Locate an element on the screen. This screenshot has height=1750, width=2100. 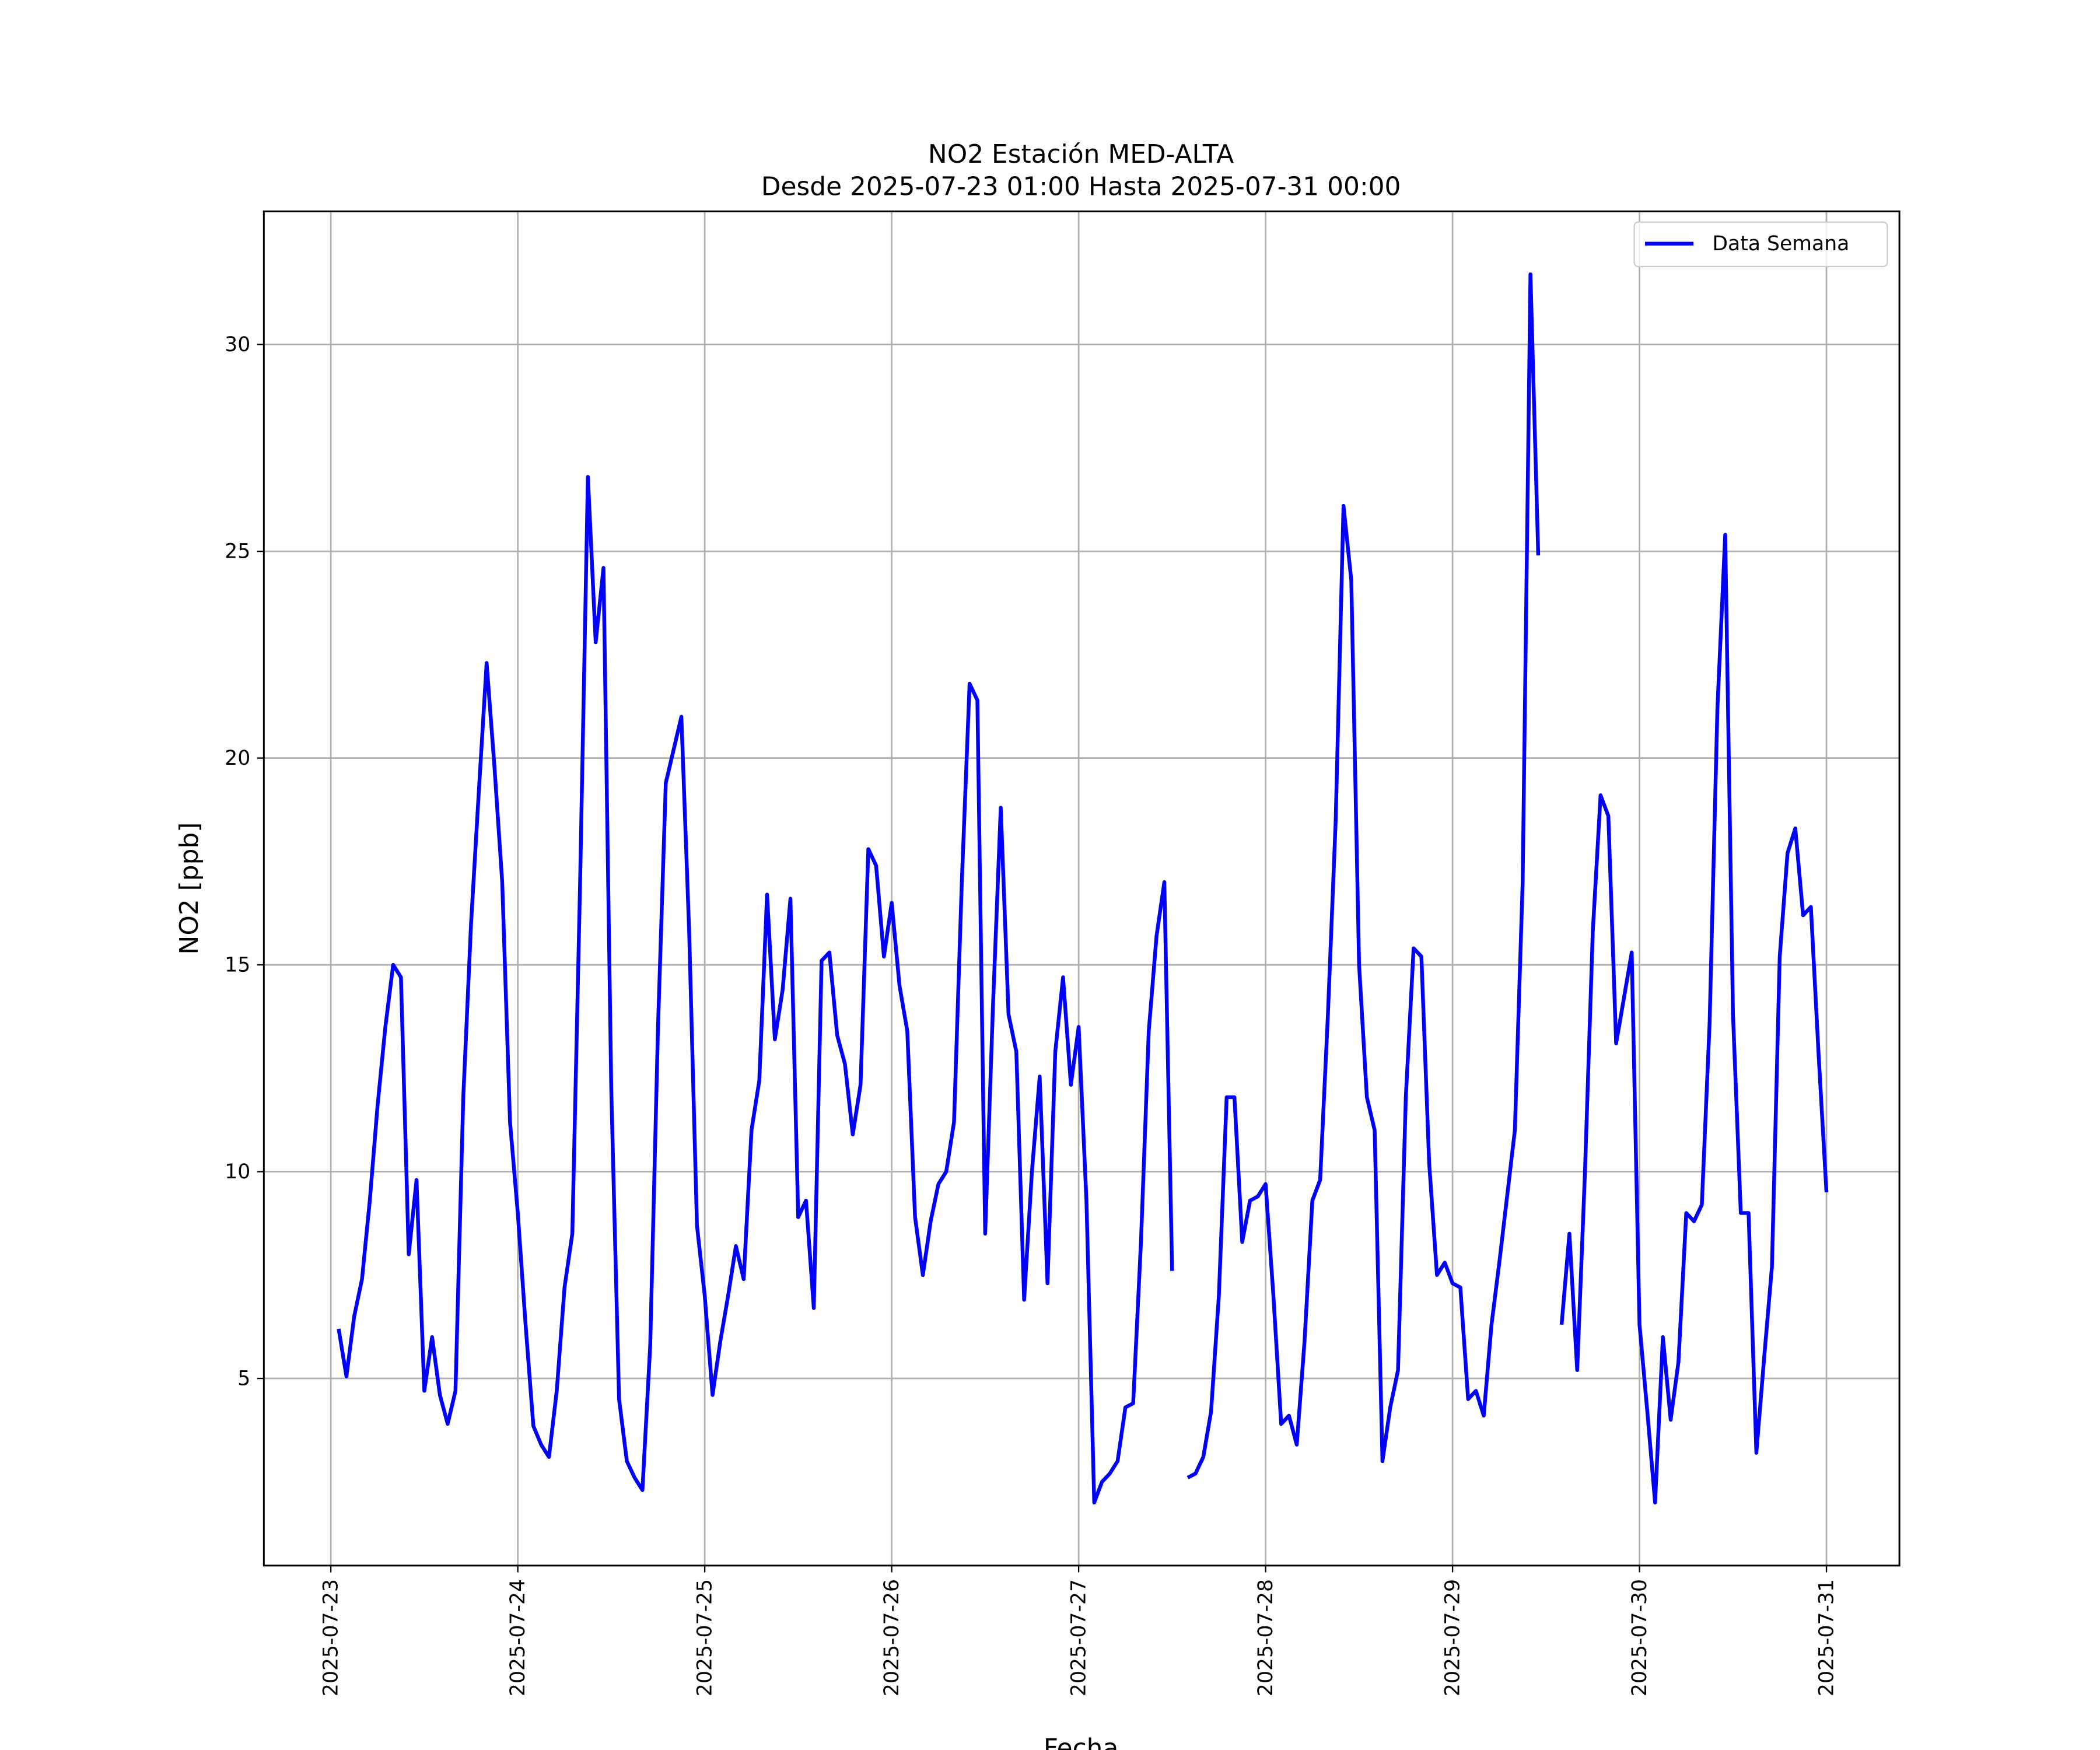
x-tick-label: 2025-07-28 is located at coordinates (1266, 1637).